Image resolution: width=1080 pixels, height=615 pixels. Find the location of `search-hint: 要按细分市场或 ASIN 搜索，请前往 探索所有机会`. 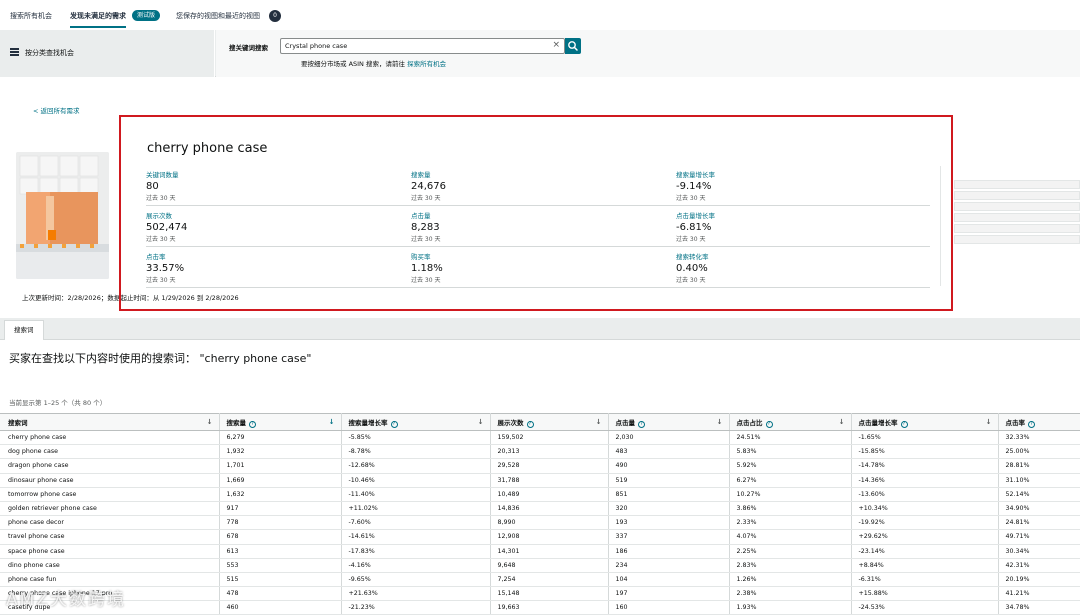

search-hint: 要按细分市场或 ASIN 搜索，请前往 探索所有机会 is located at coordinates (373, 63).